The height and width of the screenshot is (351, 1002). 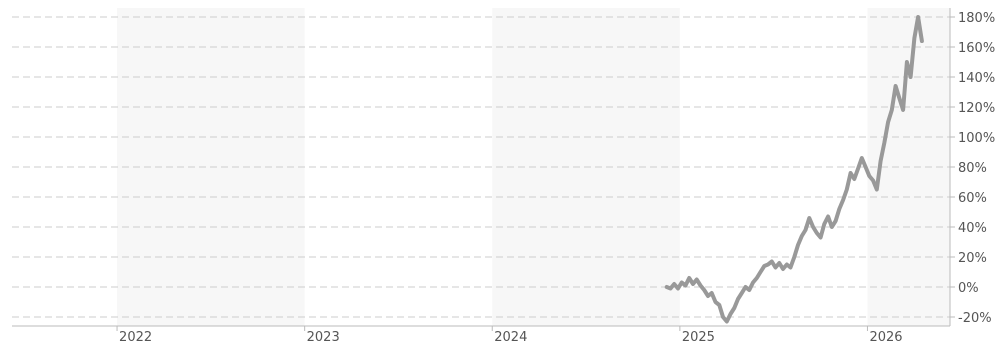 What do you see at coordinates (972, 198) in the screenshot?
I see `y-tick-label: 60%` at bounding box center [972, 198].